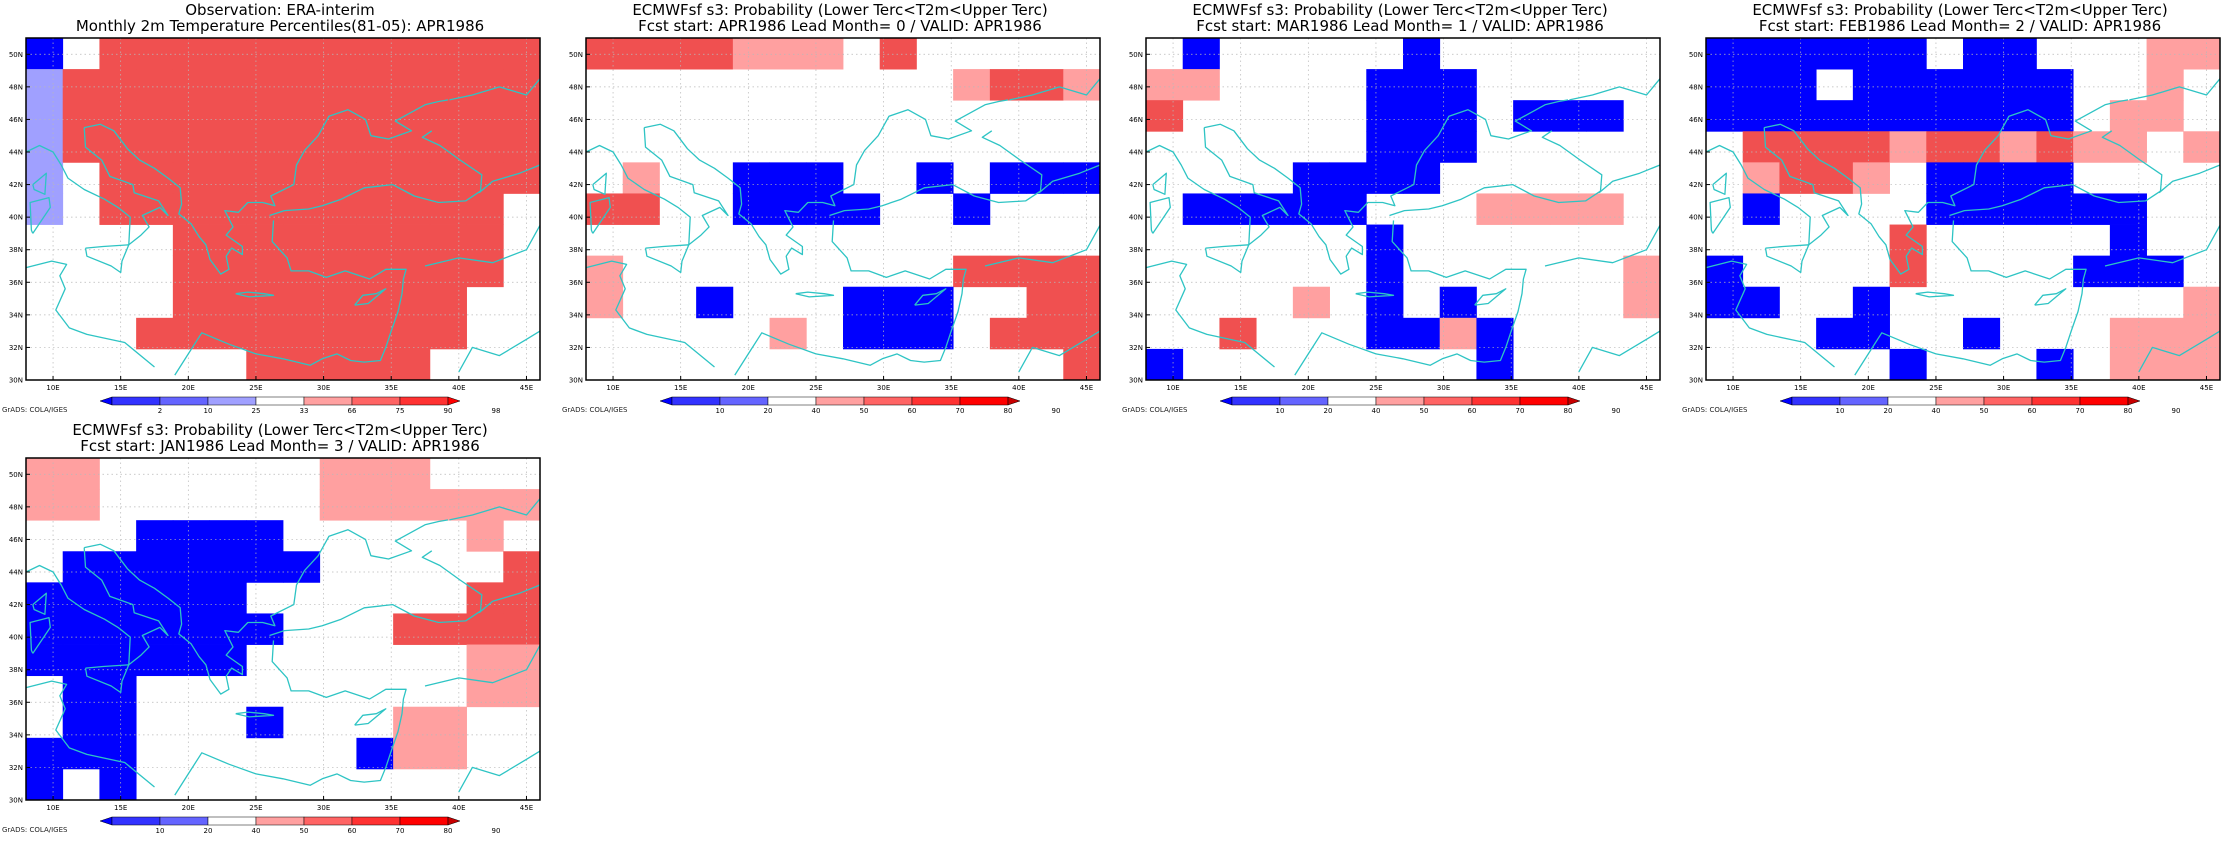 The width and height of the screenshot is (2240, 844). Describe the element at coordinates (1520, 411) in the screenshot. I see `colorbar-label: 70` at that location.